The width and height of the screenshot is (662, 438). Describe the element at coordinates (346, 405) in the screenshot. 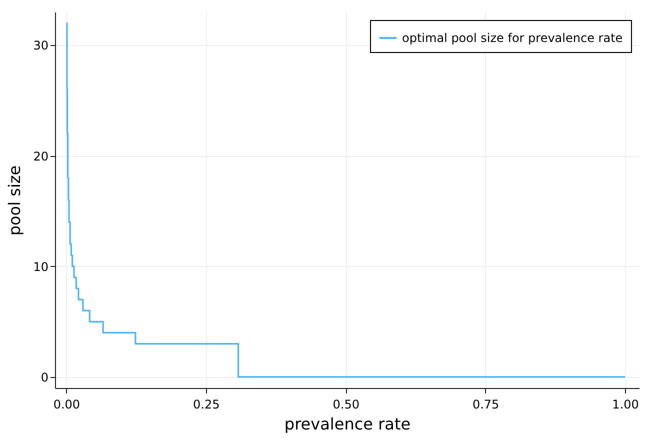

I see `x-tick-label: 0.50` at that location.